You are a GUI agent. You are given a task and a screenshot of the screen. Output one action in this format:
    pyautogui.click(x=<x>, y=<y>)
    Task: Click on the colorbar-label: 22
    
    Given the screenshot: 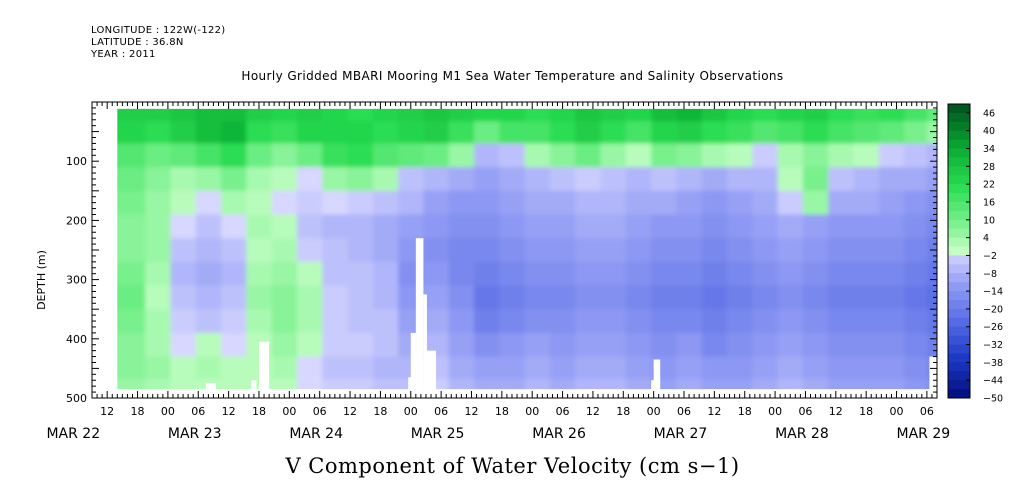 What is the action you would take?
    pyautogui.click(x=989, y=185)
    